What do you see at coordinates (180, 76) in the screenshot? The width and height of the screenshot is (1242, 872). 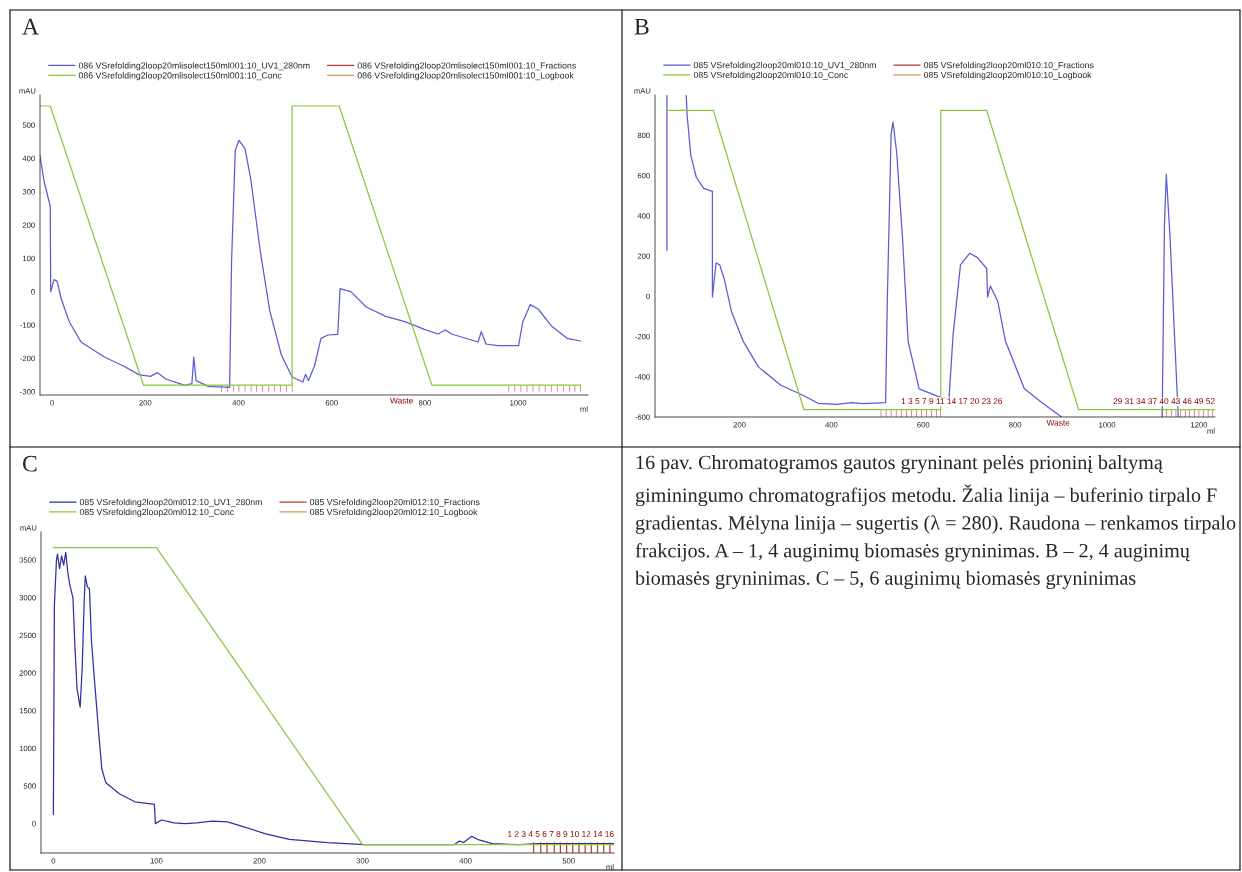 I see `legend-label: 086 VSrefolding2loop20mlisolect150ml001:10_Conc` at bounding box center [180, 76].